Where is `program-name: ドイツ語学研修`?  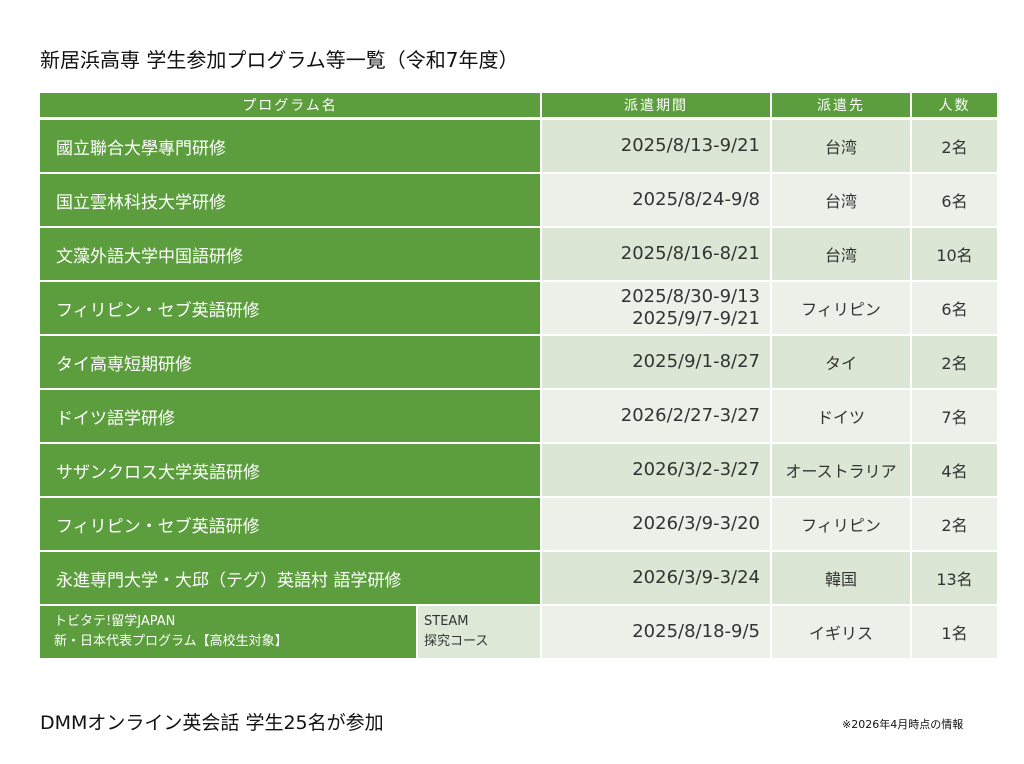
program-name: ドイツ語学研修 is located at coordinates (115, 418).